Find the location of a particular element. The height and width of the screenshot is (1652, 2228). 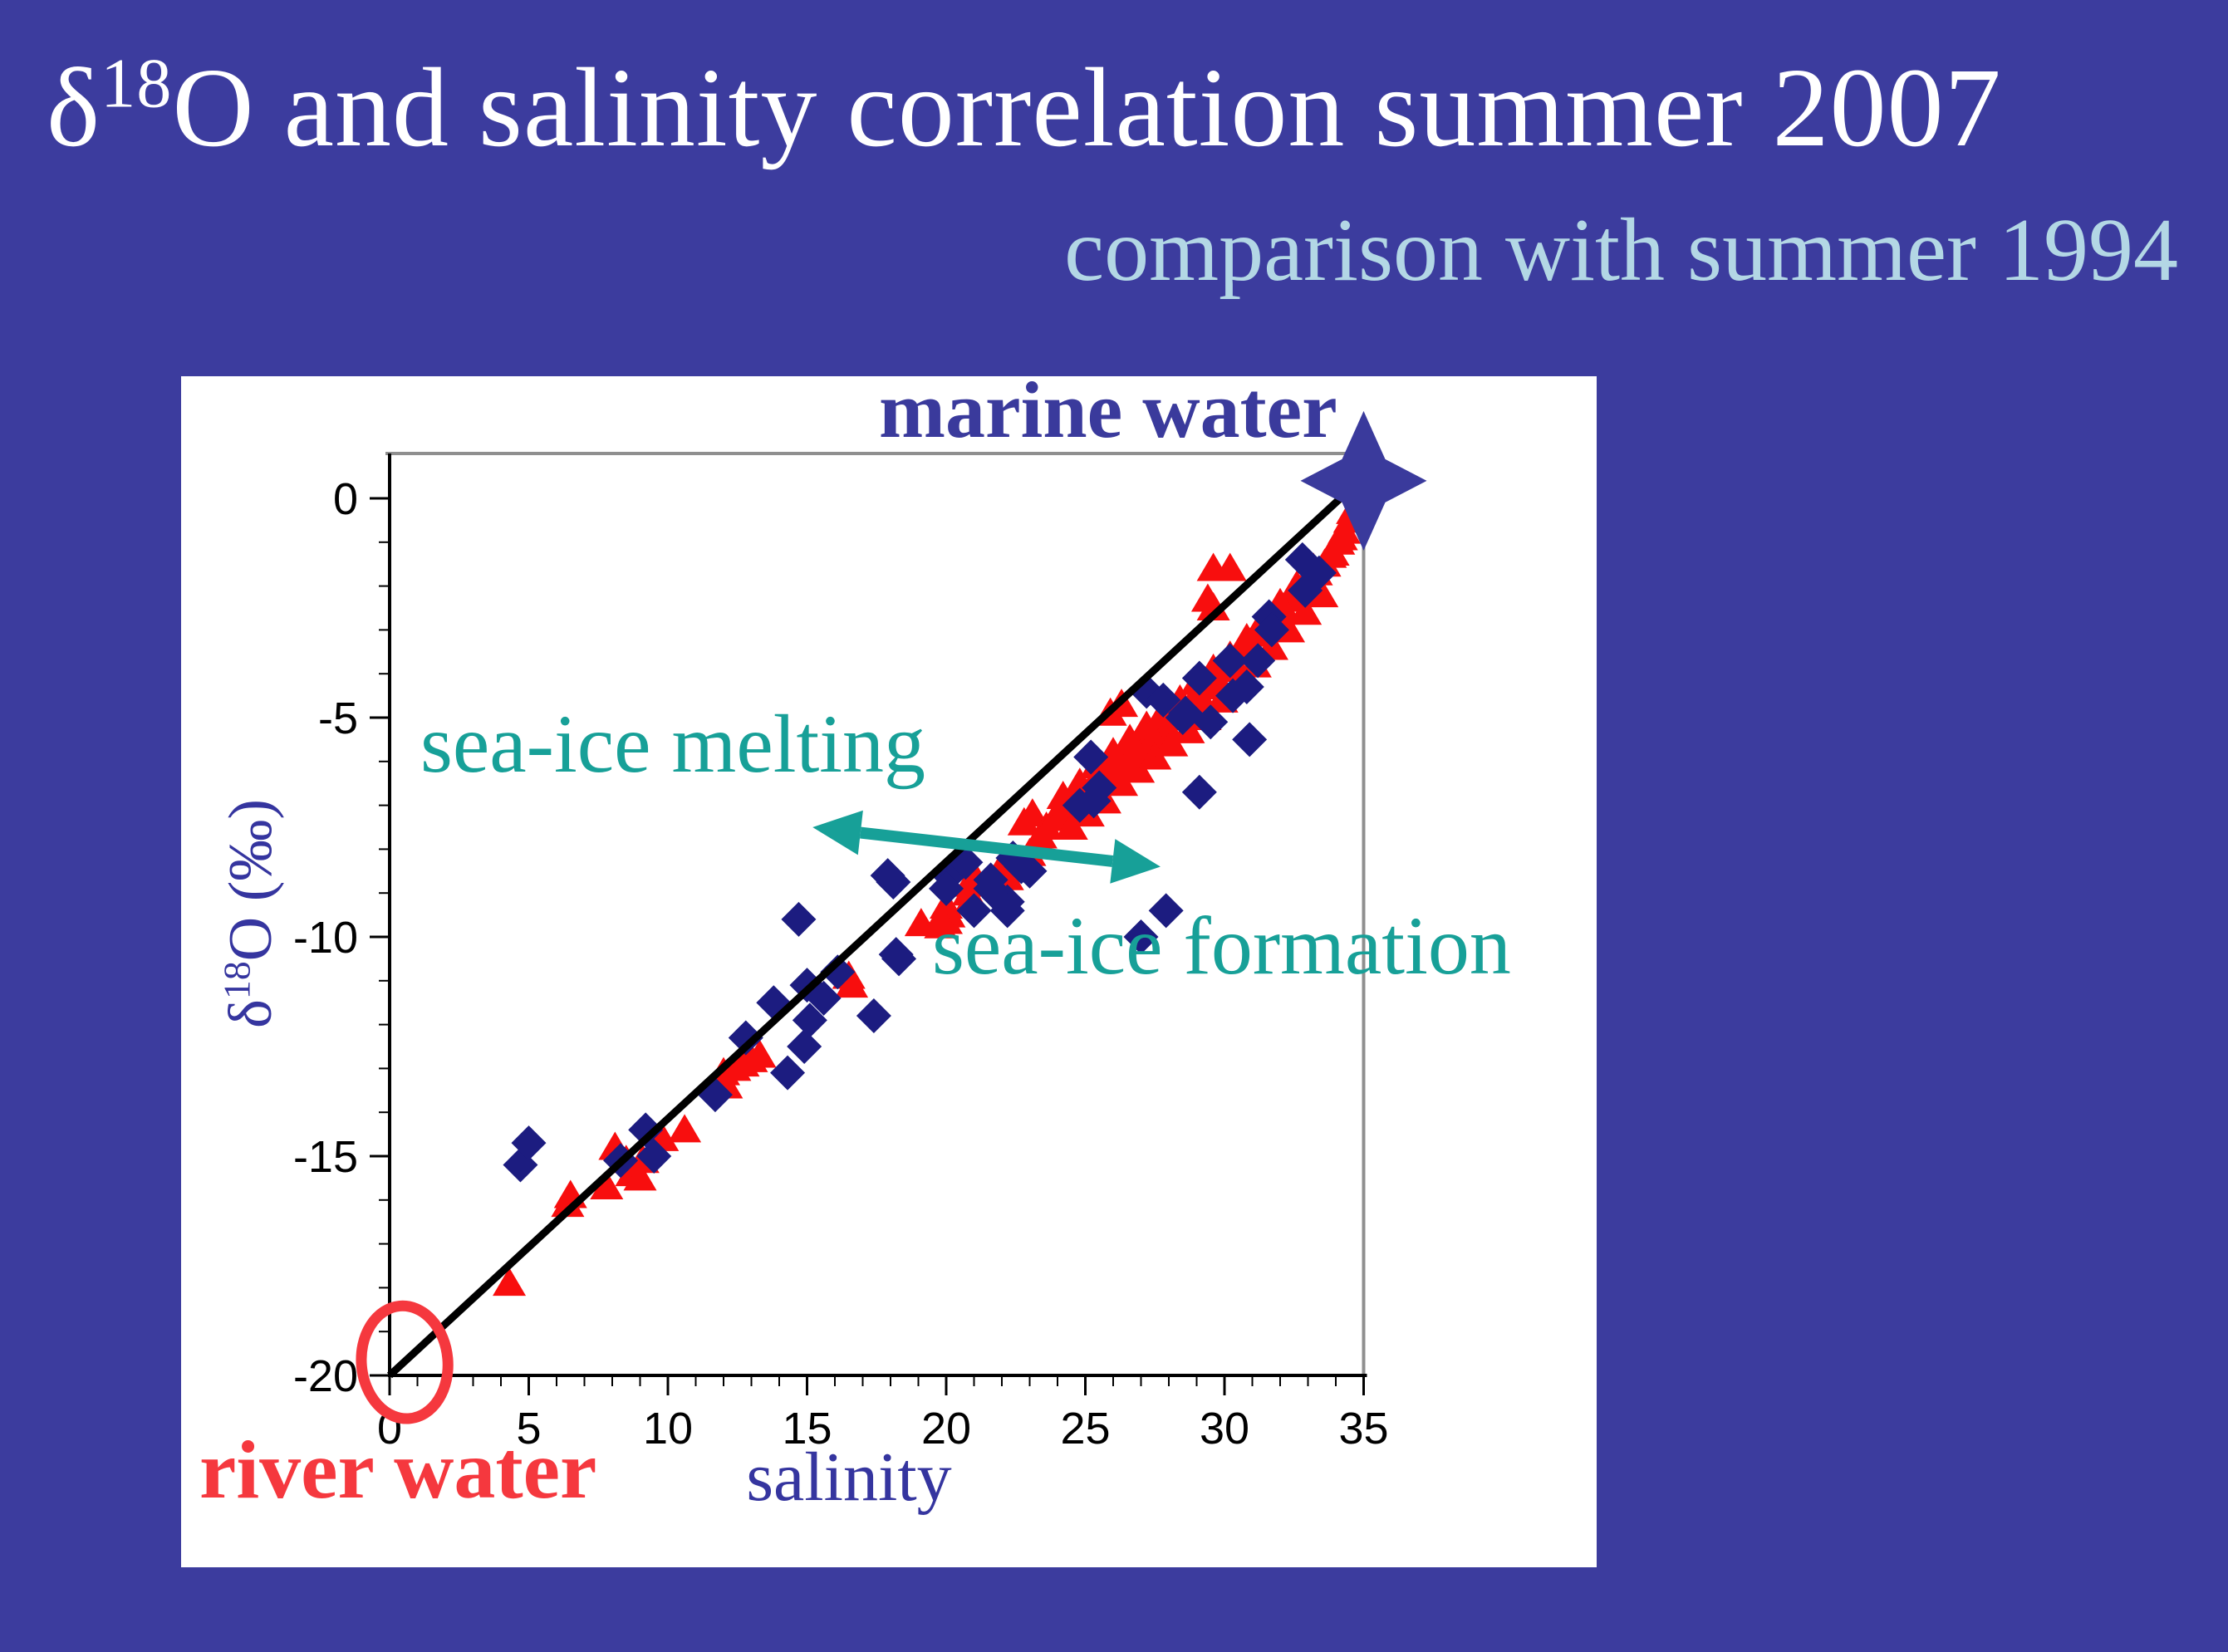

y-tick-label: 0 is located at coordinates (345, 499).